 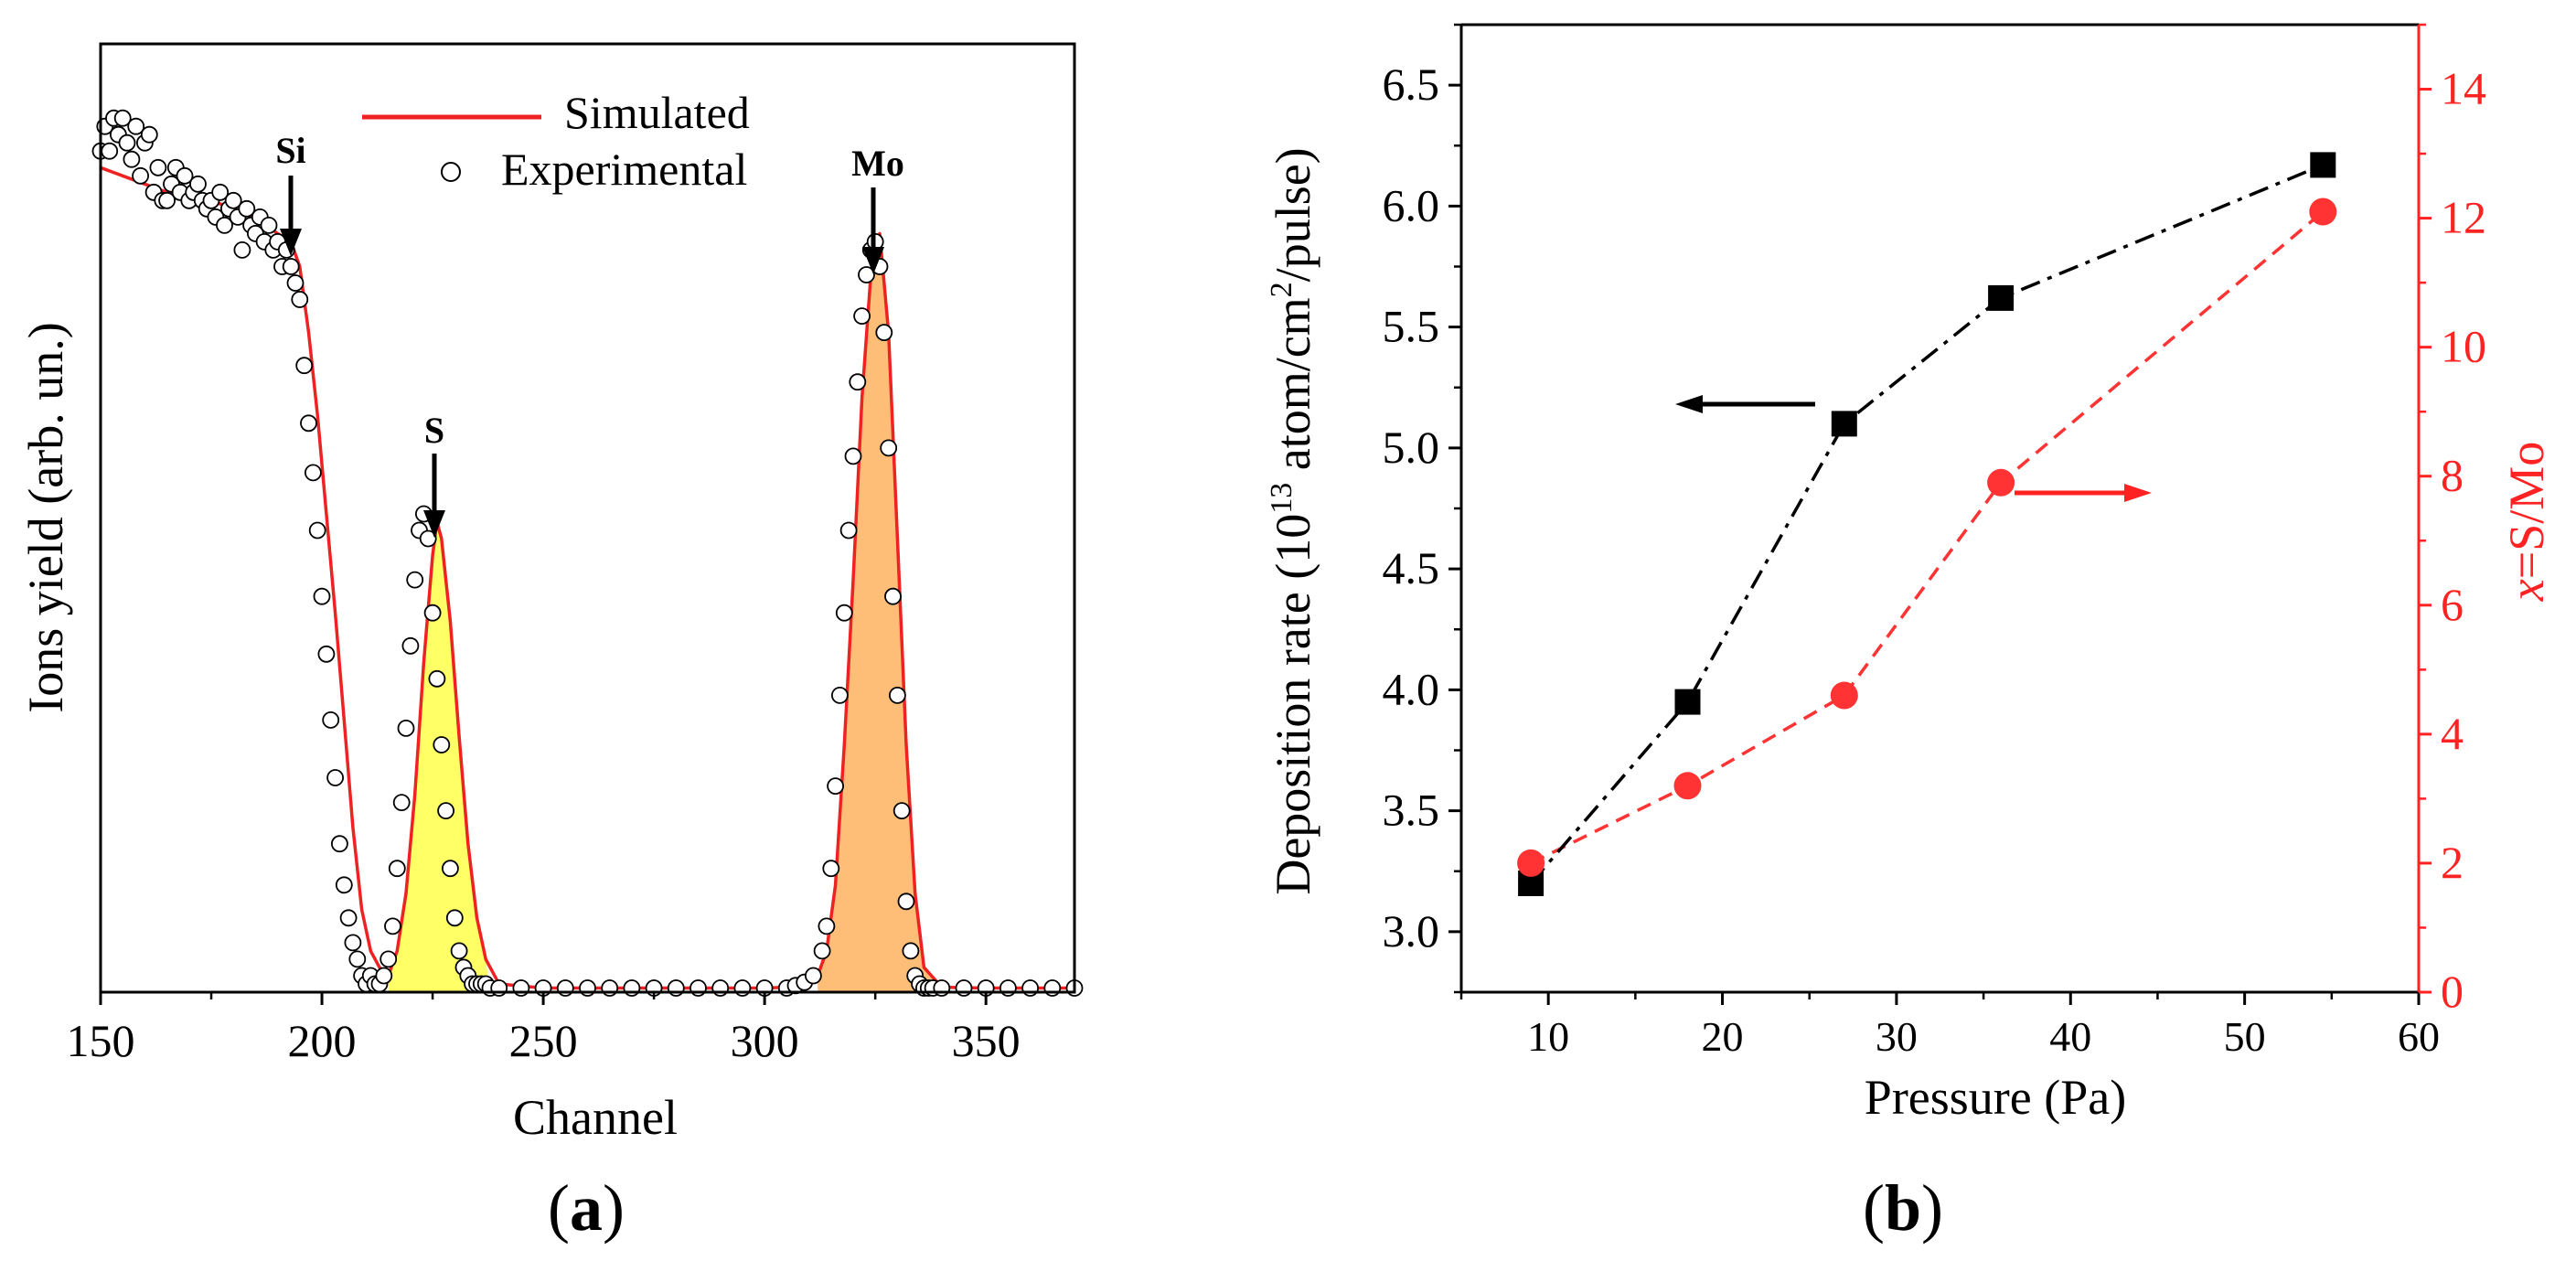 What do you see at coordinates (1411, 84) in the screenshot?
I see `y-left-tick-label-b: 6.5` at bounding box center [1411, 84].